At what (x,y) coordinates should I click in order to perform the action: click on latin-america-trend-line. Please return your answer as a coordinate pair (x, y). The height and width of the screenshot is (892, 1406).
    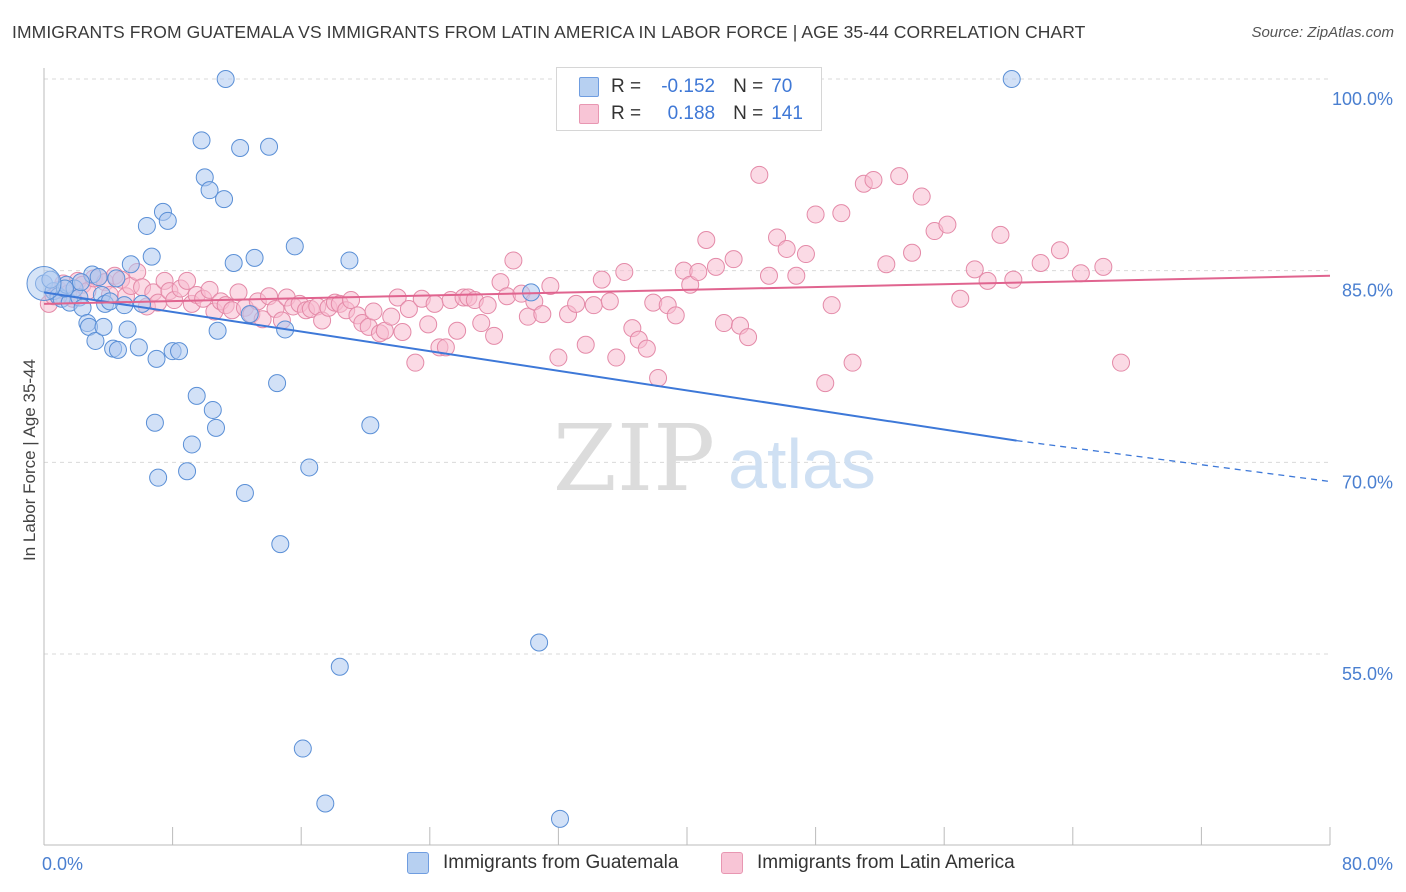
    Looking at the image, I should click on (687, 289).